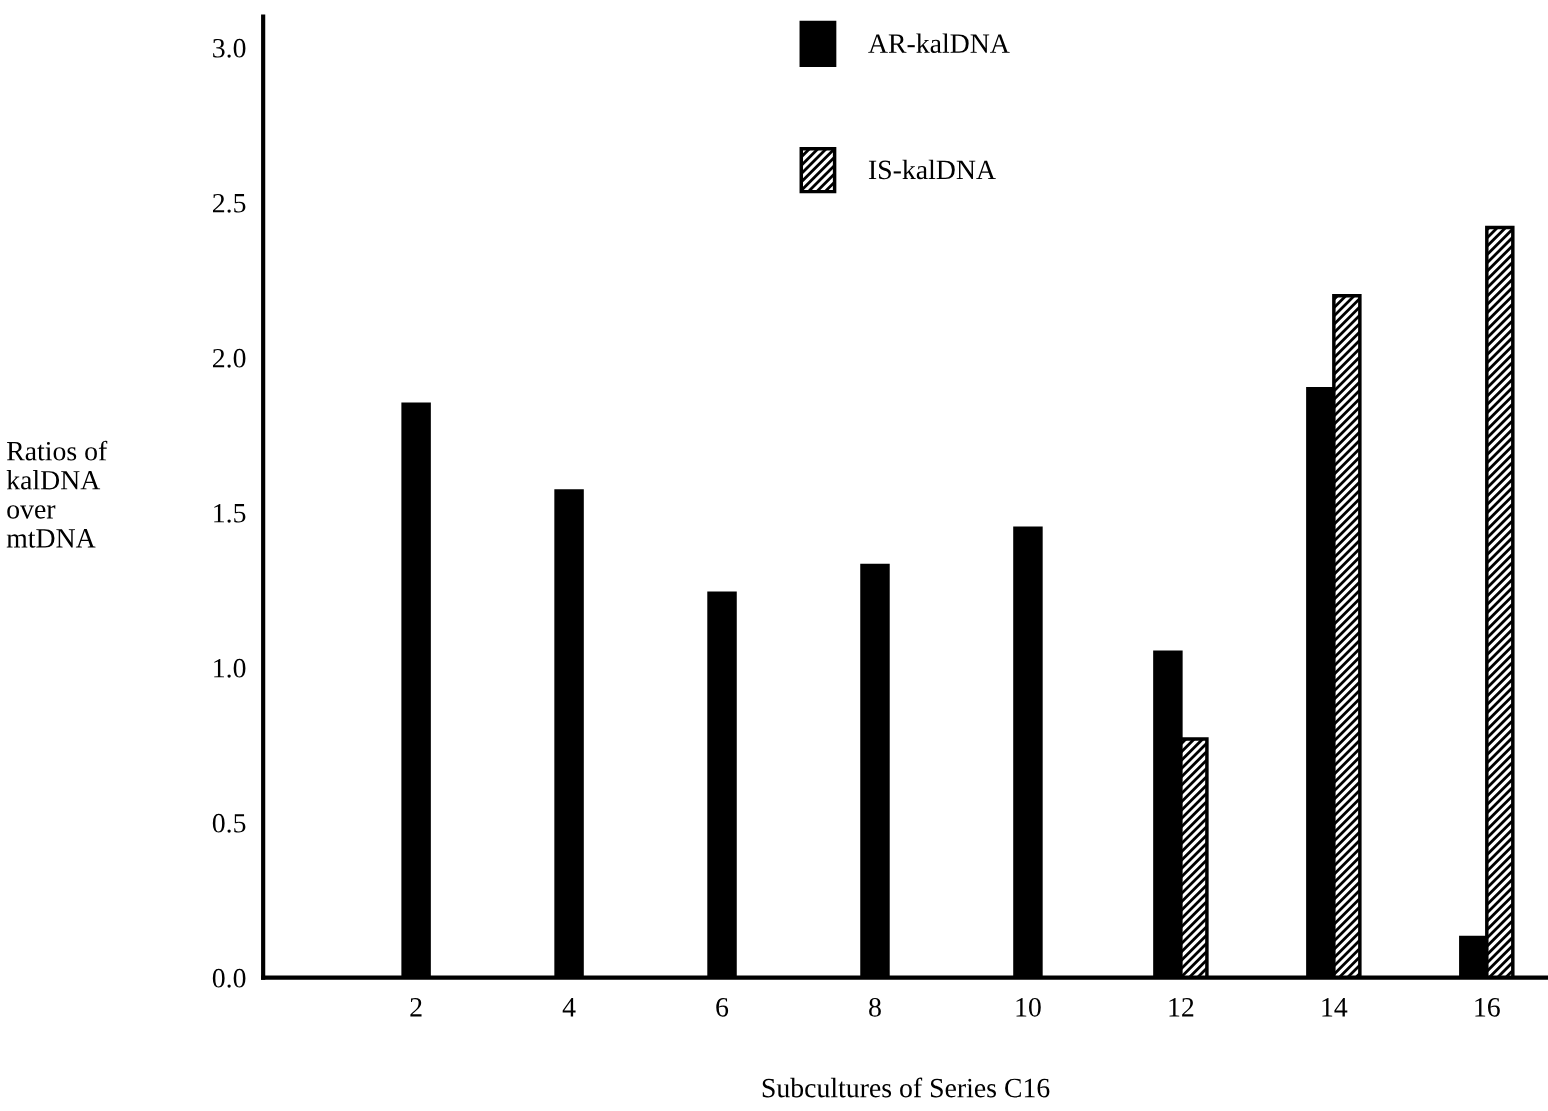 The width and height of the screenshot is (1548, 1111). I want to click on y-tick-label: 1.5, so click(230, 513).